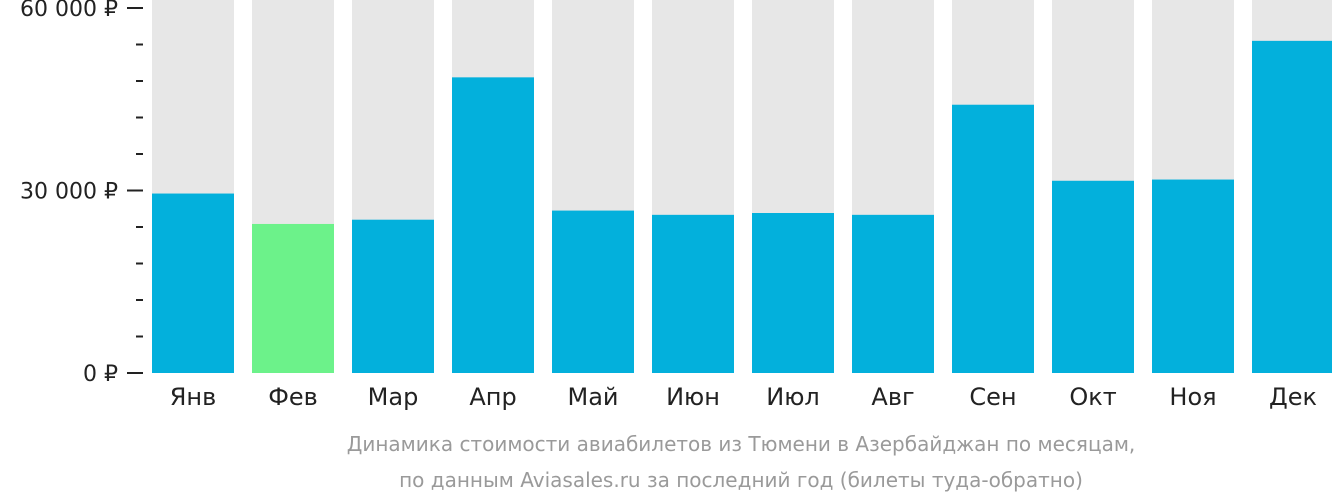 The width and height of the screenshot is (1332, 502). I want to click on y-tick-label: 0 ₽, so click(100, 374).